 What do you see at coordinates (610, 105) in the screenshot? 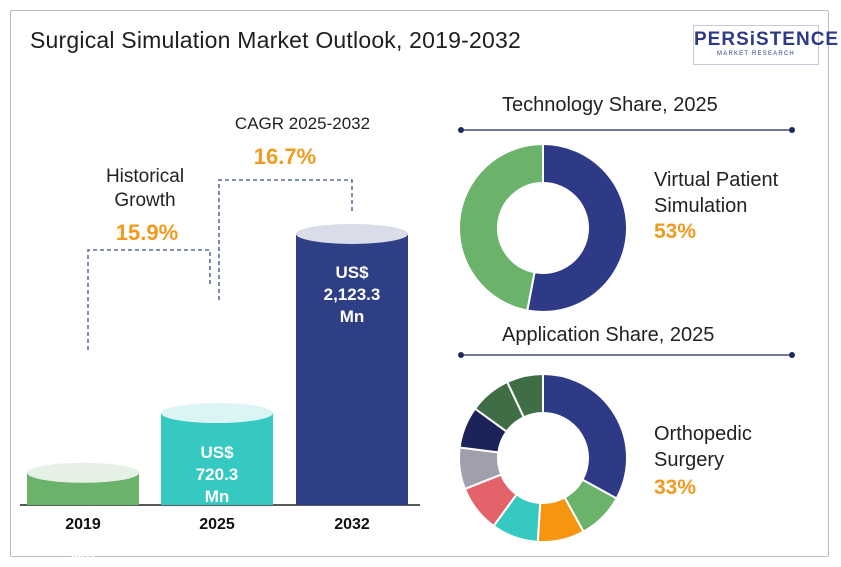
I see `technology-share-title: Technology Share, 2025` at bounding box center [610, 105].